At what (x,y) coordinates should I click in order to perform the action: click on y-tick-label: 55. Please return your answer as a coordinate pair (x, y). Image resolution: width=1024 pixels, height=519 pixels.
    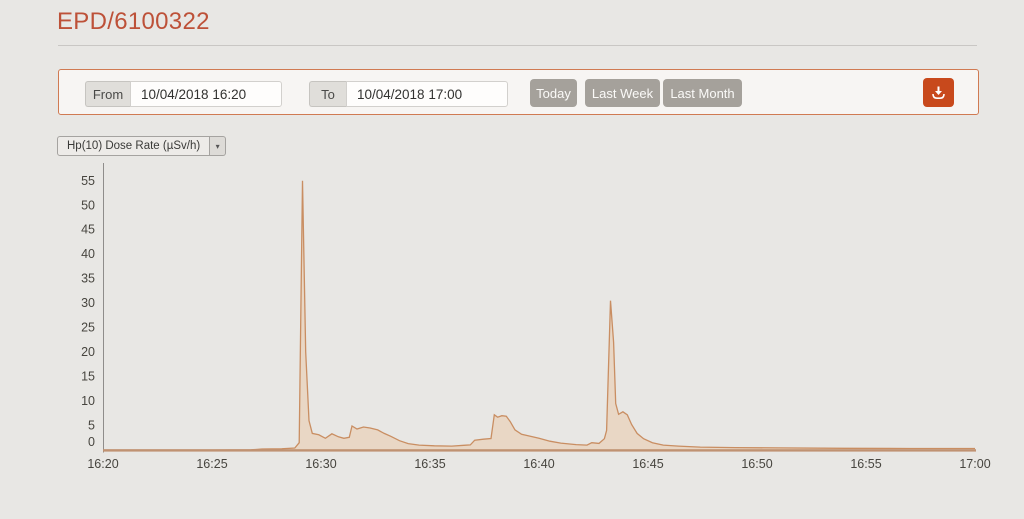
    Looking at the image, I should click on (88, 181).